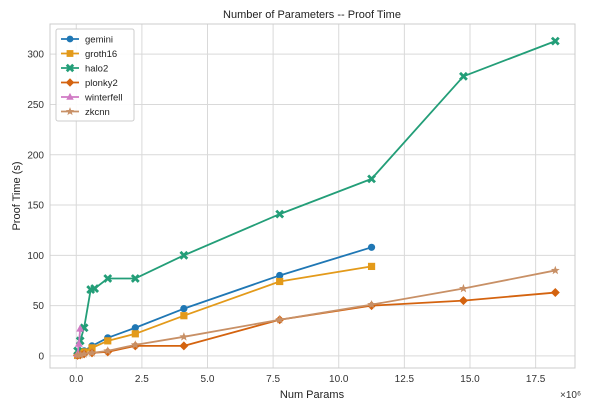 This screenshot has width=593, height=409. Describe the element at coordinates (312, 15) in the screenshot. I see `chart-title: Number of Parameters -- Proof Time` at that location.